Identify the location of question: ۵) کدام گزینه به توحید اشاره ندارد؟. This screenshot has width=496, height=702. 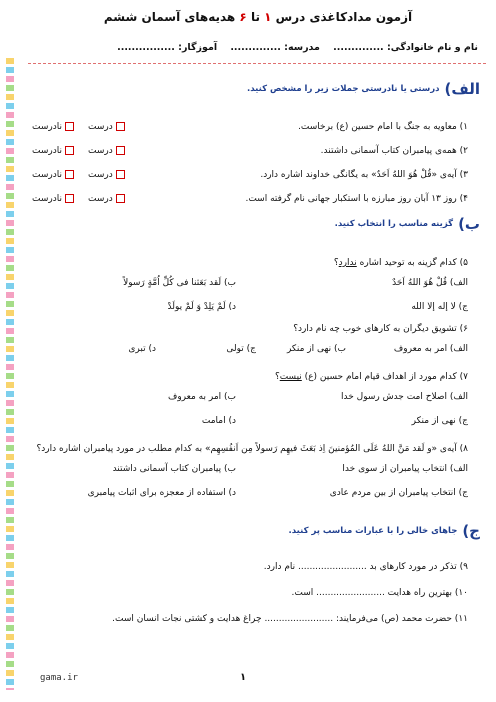
(401, 263).